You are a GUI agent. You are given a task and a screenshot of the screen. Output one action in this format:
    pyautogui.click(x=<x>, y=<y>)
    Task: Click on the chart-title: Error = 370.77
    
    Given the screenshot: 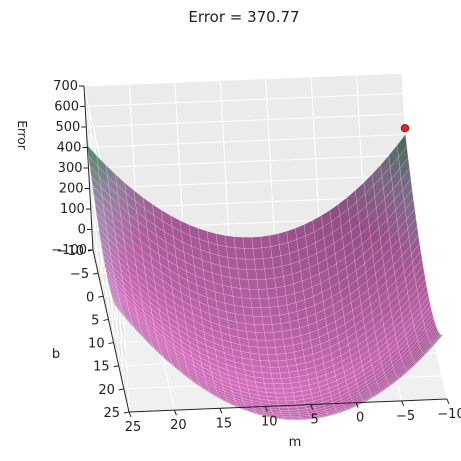 What is the action you would take?
    pyautogui.click(x=243, y=17)
    